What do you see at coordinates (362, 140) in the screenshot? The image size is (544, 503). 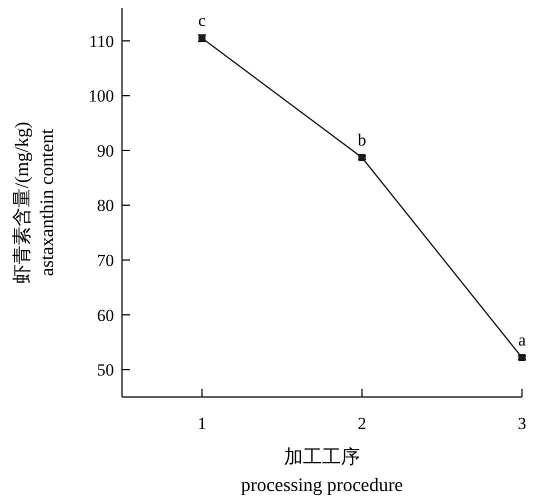 I see `annotation: b` at bounding box center [362, 140].